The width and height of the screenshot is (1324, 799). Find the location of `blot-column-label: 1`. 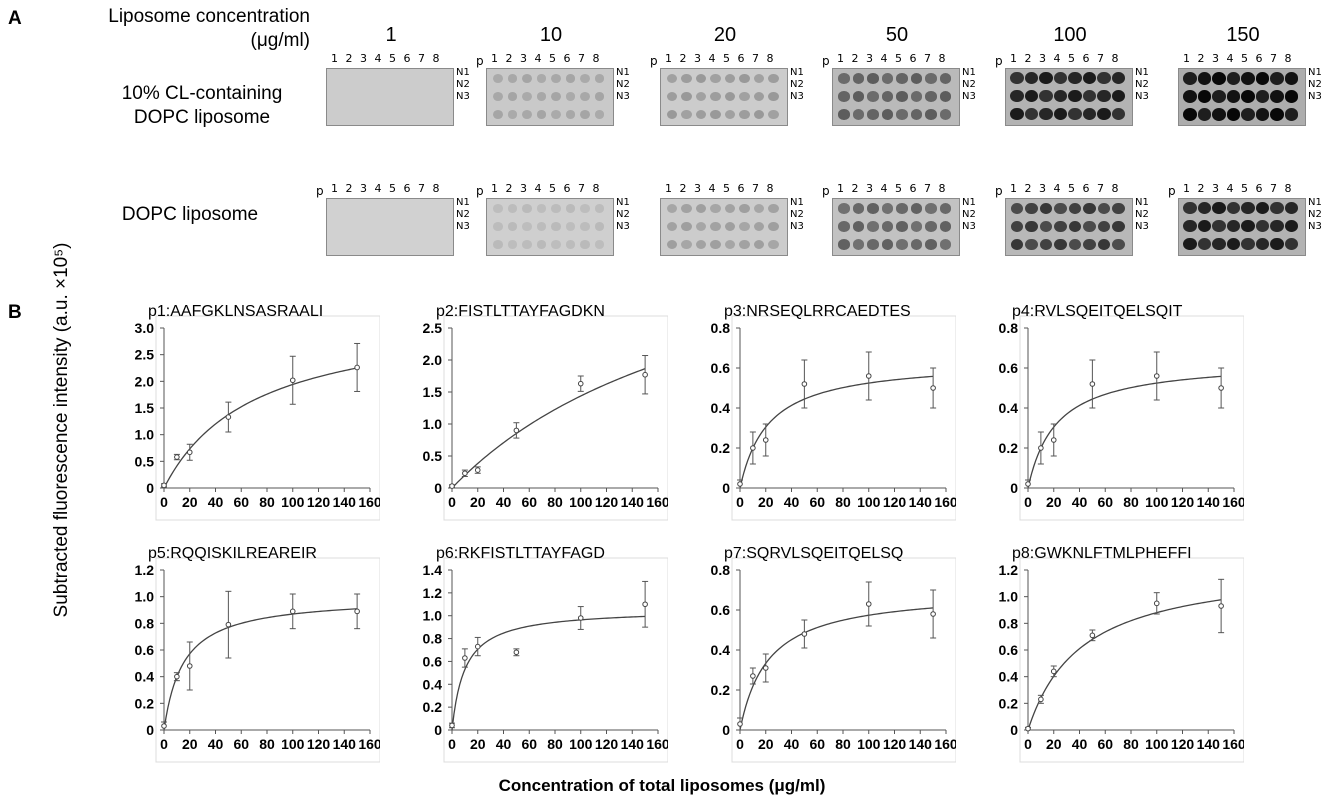

blot-column-label: 1 is located at coordinates (840, 58).